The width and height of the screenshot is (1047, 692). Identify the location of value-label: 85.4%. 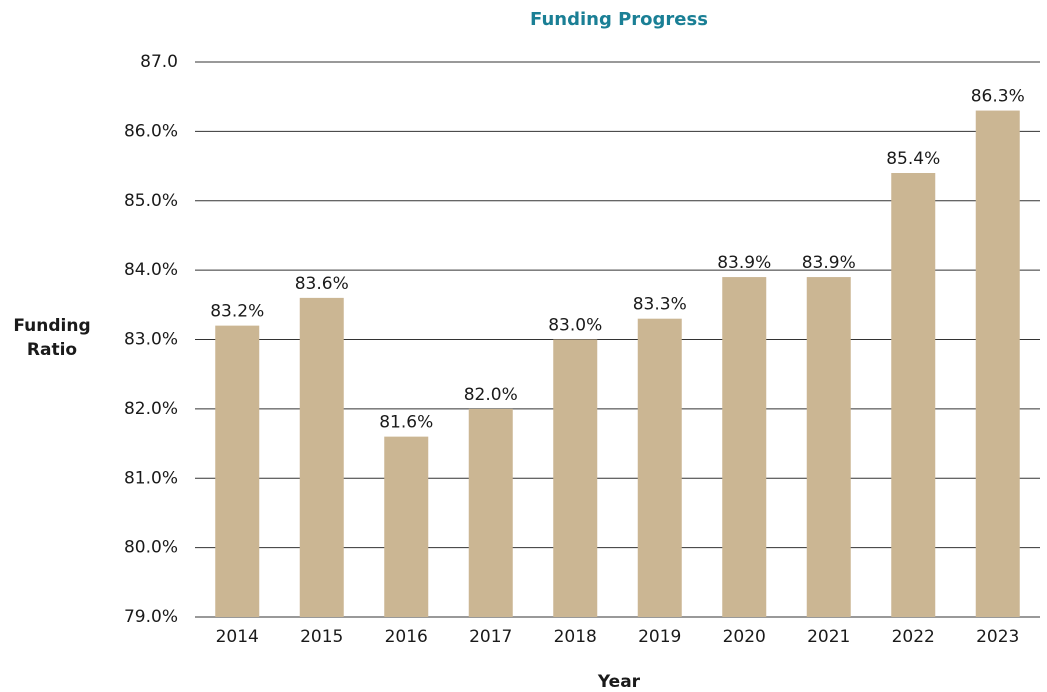
(913, 159).